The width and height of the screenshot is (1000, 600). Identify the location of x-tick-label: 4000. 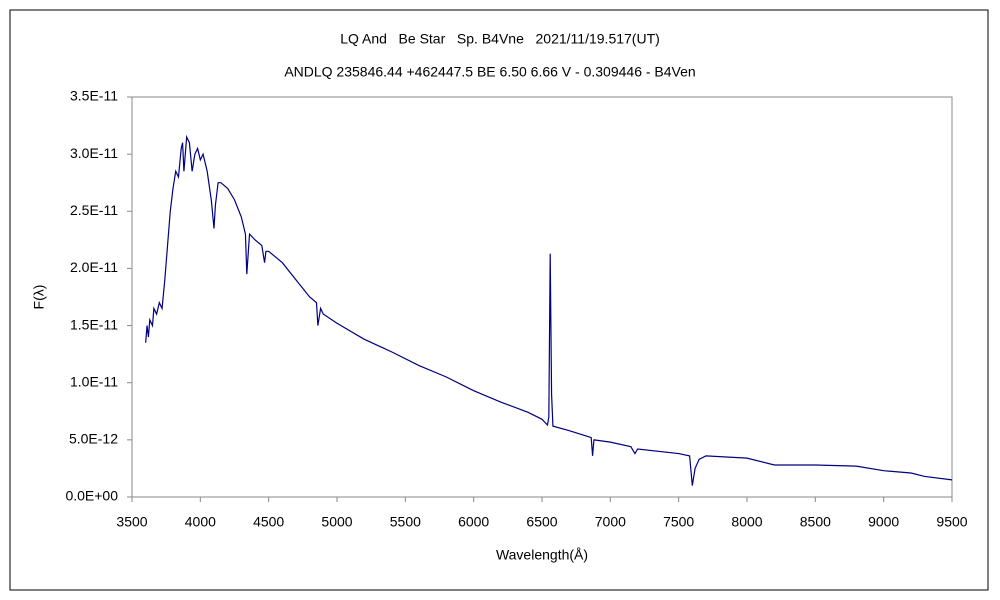
(200, 522).